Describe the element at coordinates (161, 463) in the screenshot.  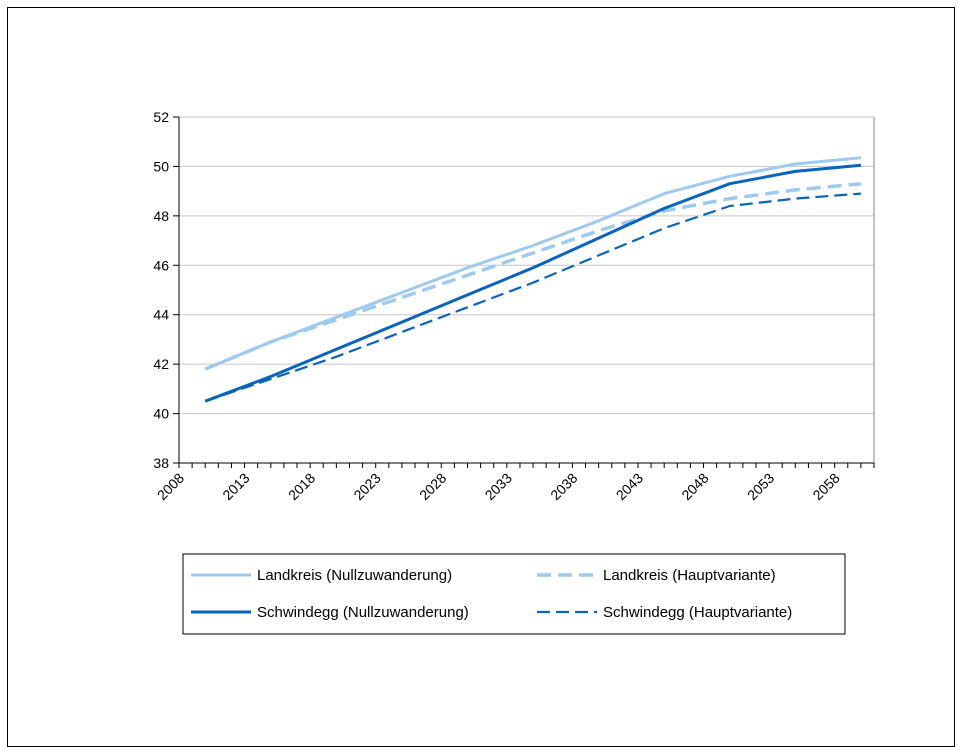
I see `y-tick-label: 38` at that location.